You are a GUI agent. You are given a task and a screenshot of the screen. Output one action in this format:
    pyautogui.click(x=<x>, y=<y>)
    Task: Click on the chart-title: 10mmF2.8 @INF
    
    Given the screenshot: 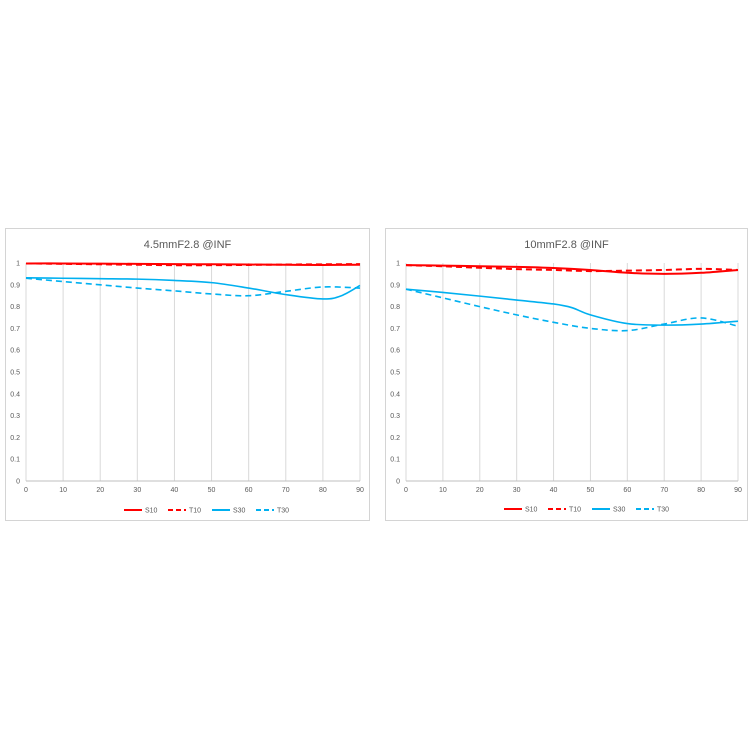 What is the action you would take?
    pyautogui.click(x=566, y=245)
    